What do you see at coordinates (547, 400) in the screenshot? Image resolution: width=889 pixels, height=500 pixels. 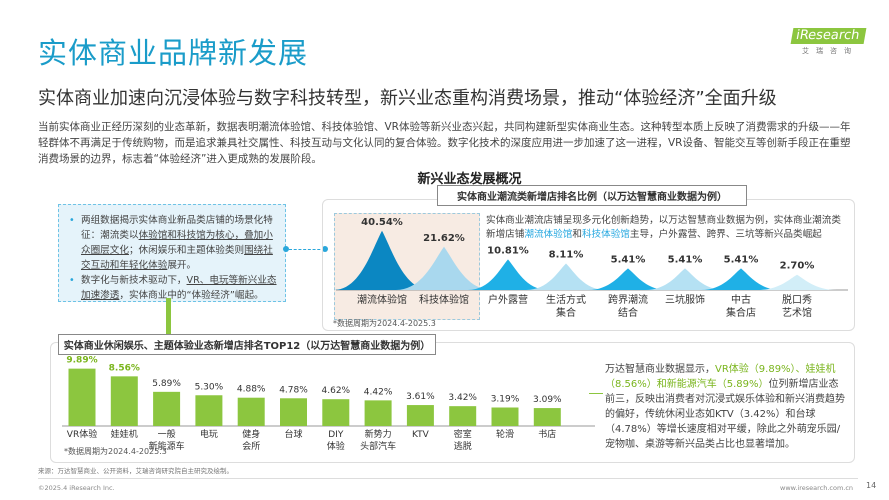 I see `value-label: 3.09%` at bounding box center [547, 400].